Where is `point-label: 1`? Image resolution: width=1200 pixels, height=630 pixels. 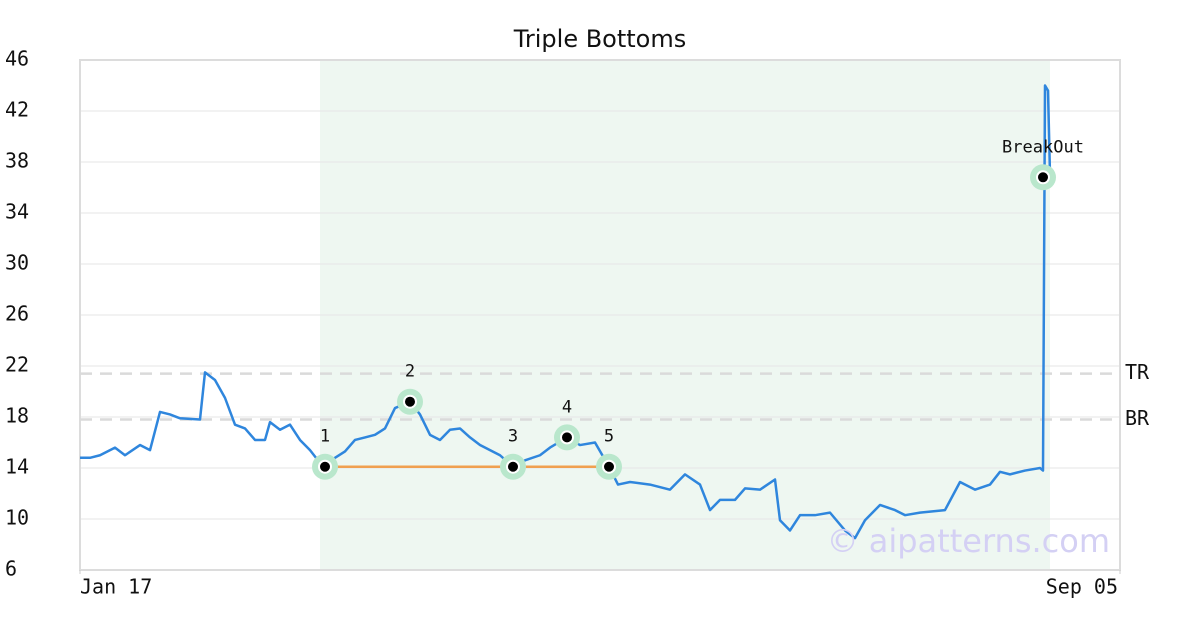 point-label: 1 is located at coordinates (325, 437).